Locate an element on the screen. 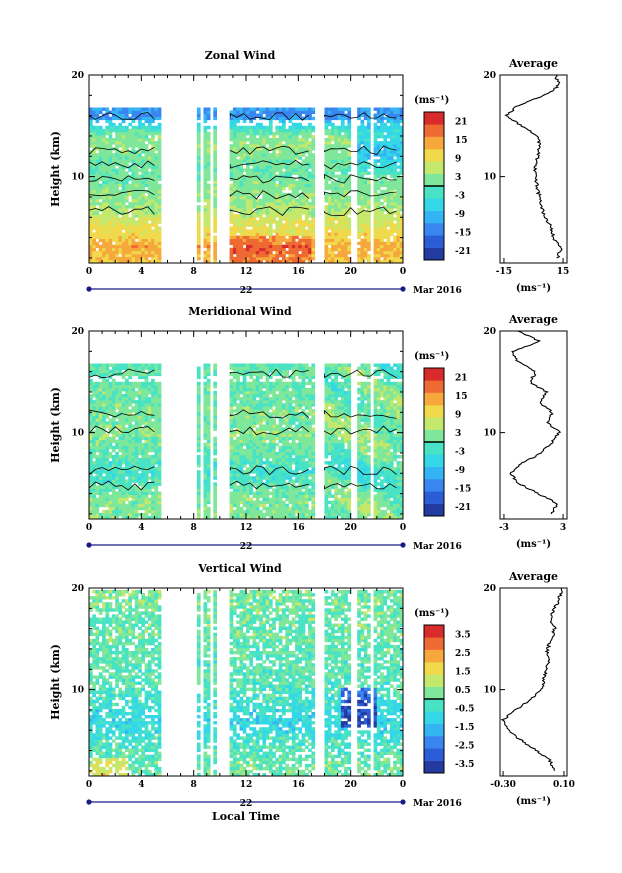 This screenshot has width=622, height=873. colorbar-band is located at coordinates (434, 229).